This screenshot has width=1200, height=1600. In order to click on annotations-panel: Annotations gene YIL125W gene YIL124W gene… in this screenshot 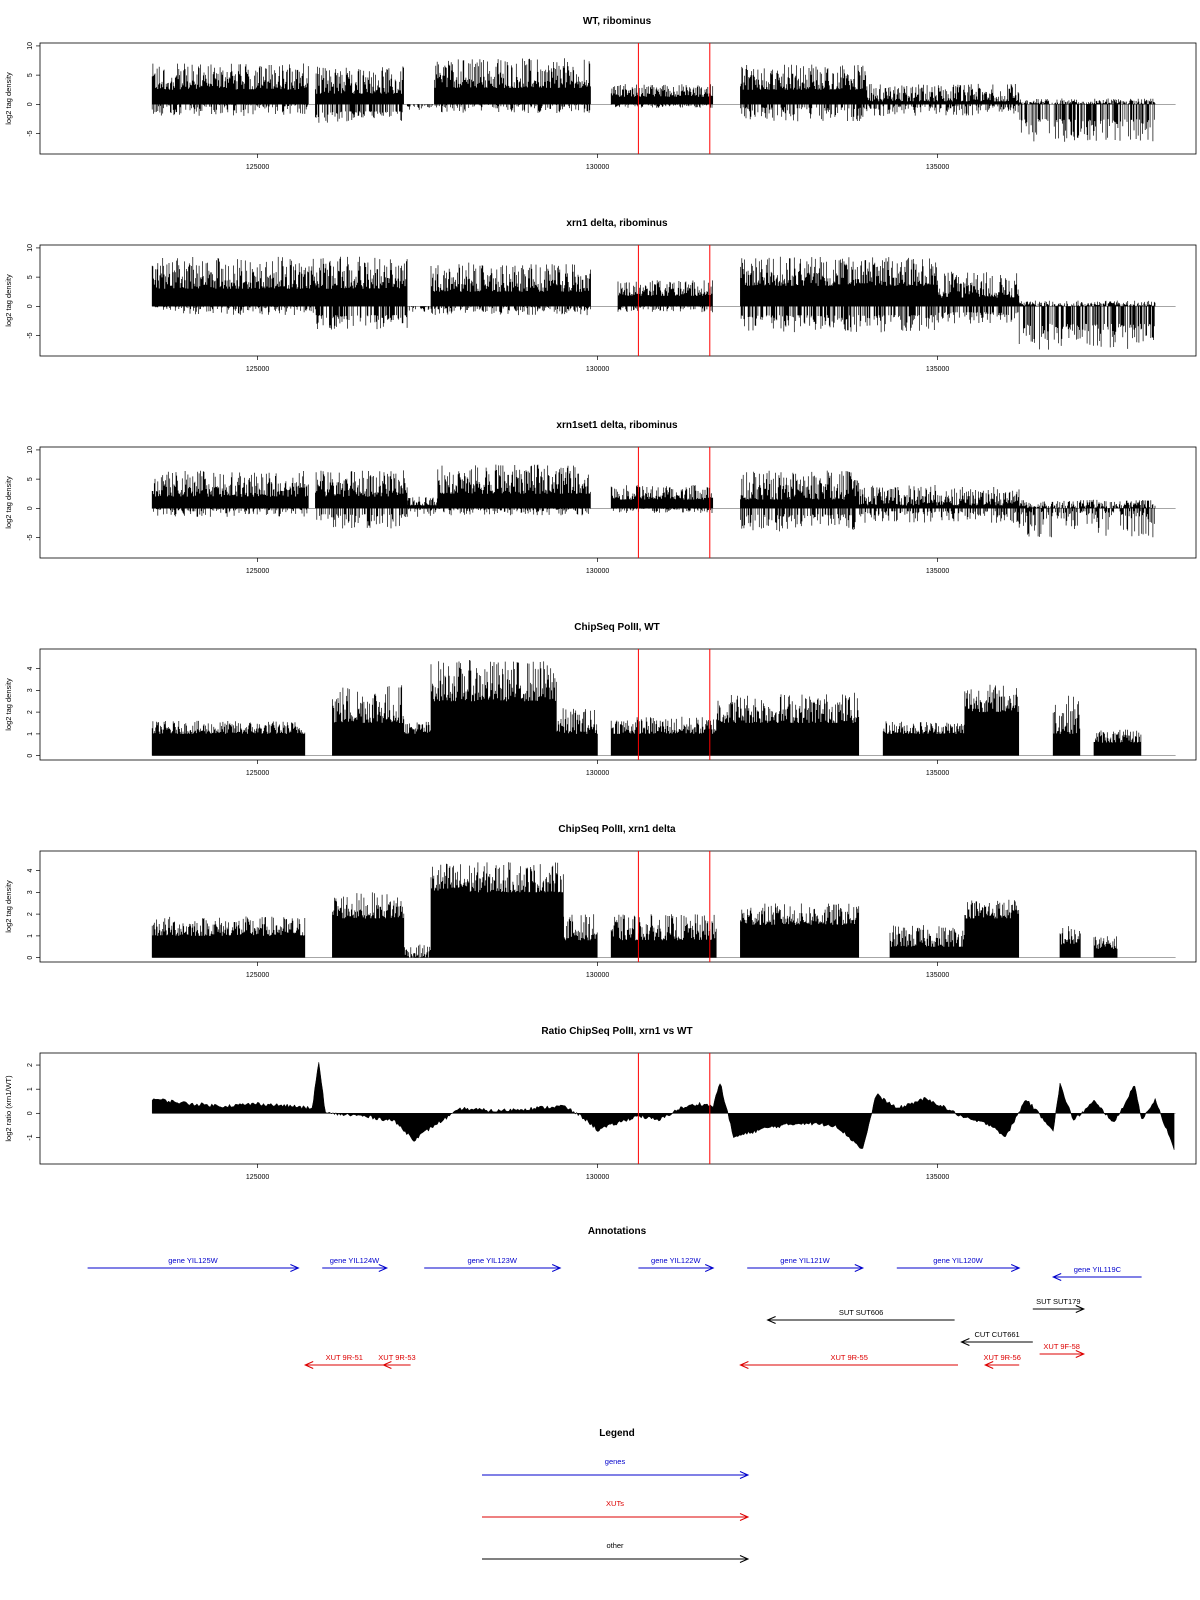, I will do `click(614, 1297)`.